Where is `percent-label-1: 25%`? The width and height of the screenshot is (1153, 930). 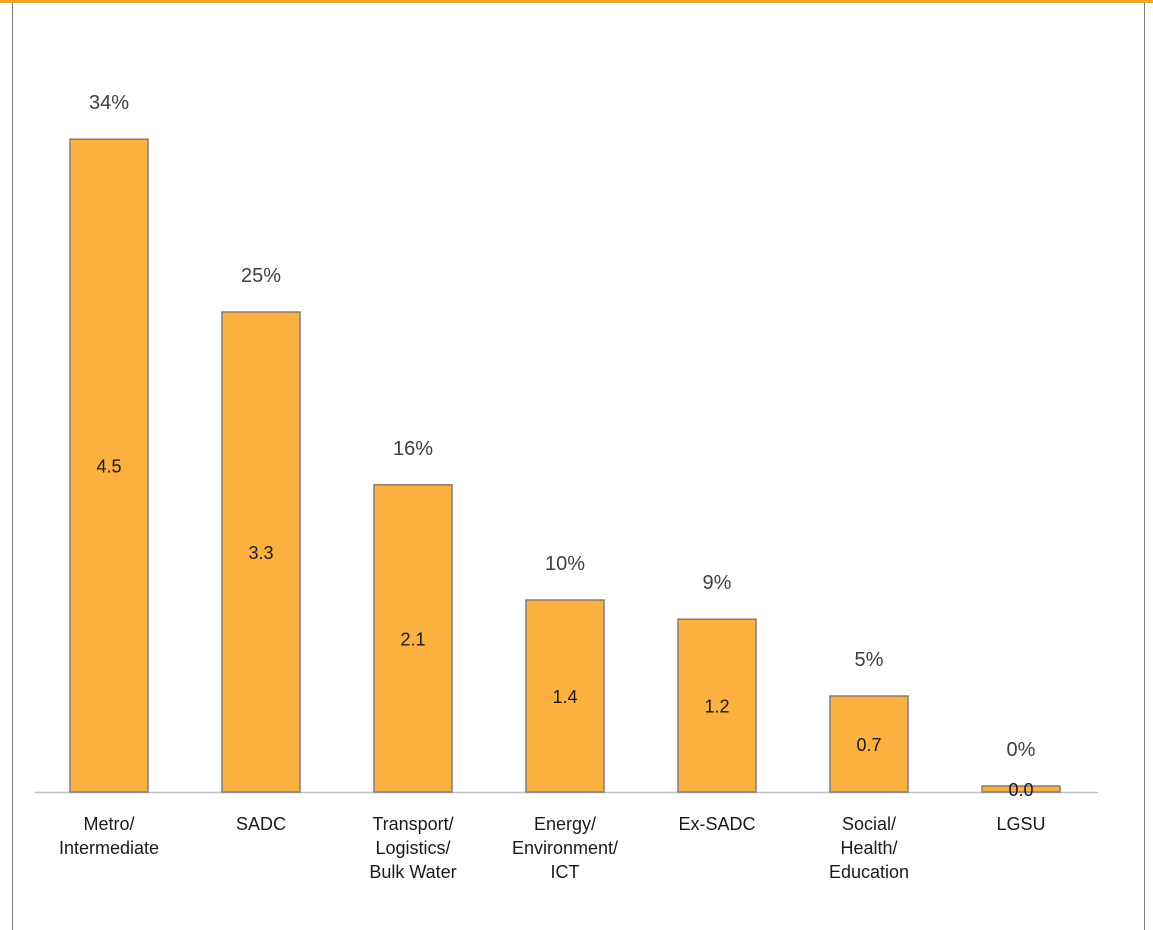
percent-label-1: 25% is located at coordinates (261, 276).